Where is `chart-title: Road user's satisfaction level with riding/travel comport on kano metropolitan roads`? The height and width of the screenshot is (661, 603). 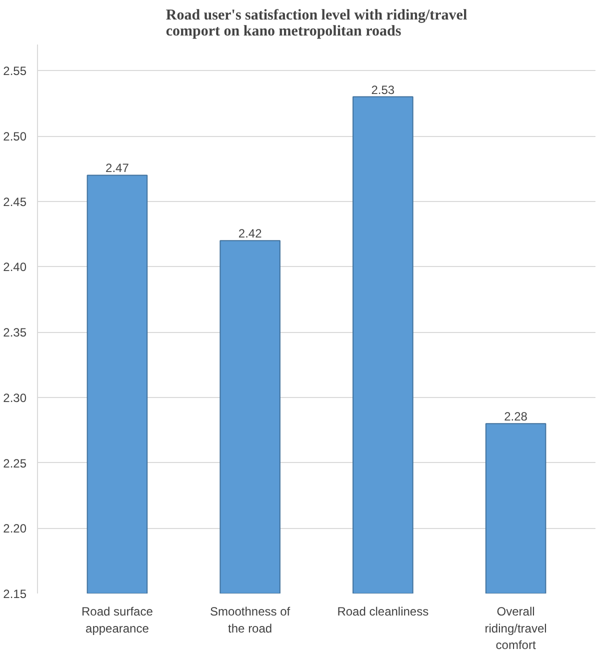 chart-title: Road user's satisfaction level with riding/travel comport on kano metropolitan roads is located at coordinates (317, 24).